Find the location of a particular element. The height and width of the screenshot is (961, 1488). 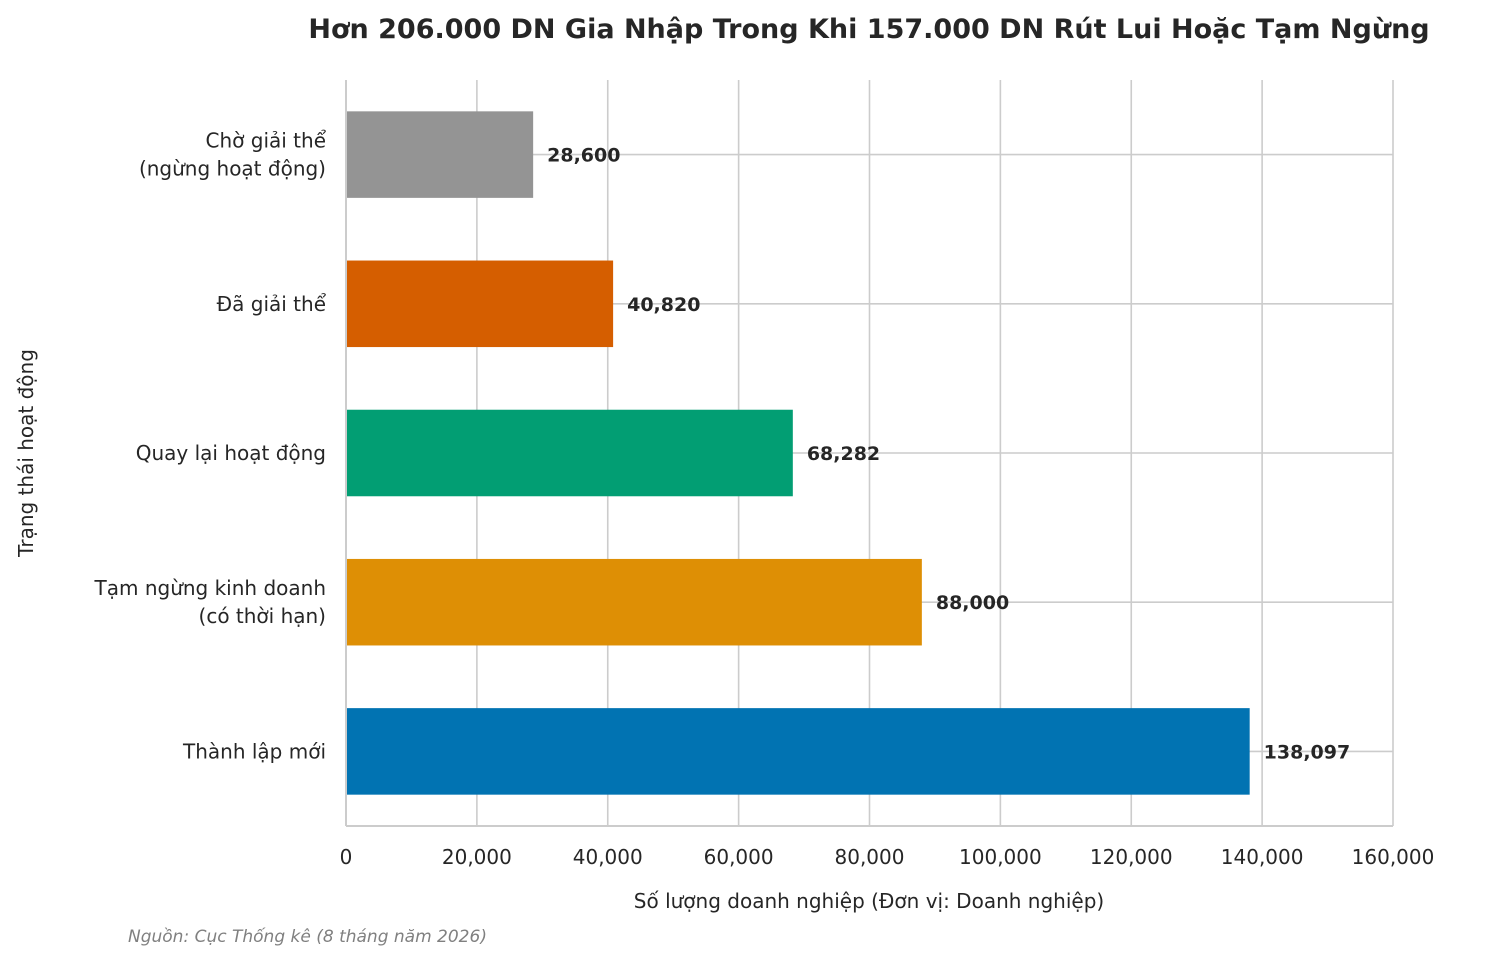

x-tick-label: 40,000 is located at coordinates (608, 857).